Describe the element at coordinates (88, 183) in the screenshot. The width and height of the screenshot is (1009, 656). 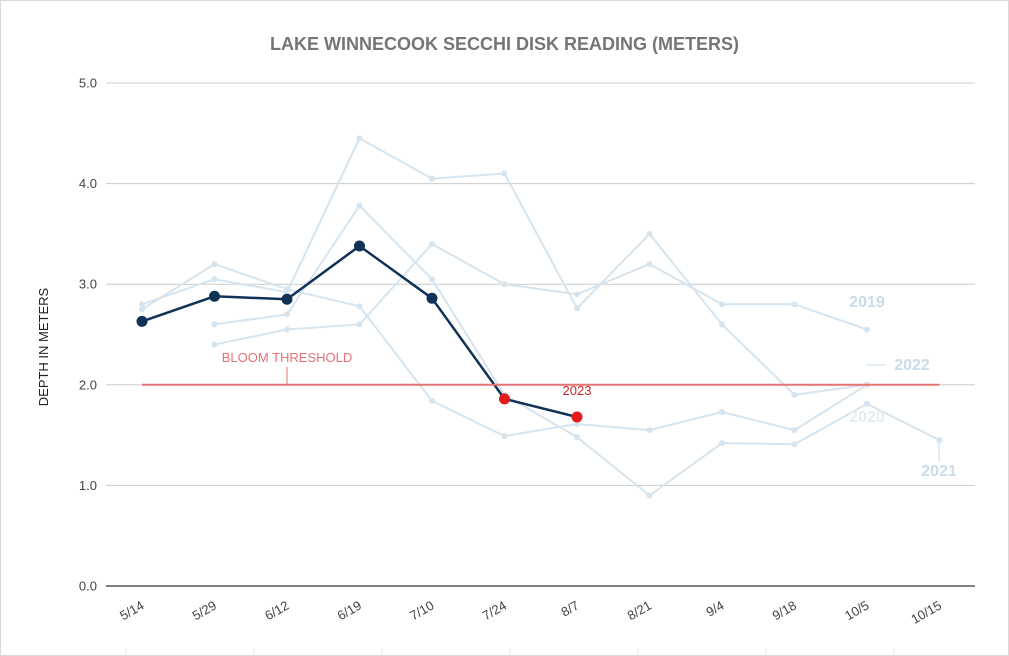
I see `y-tick-label: 4.0` at that location.